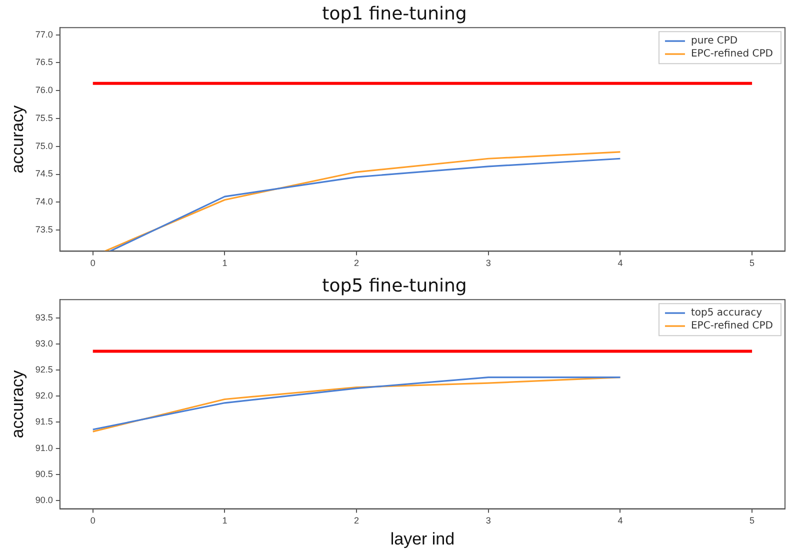  I want to click on chart-title: top1 fine-tuning, so click(394, 13).